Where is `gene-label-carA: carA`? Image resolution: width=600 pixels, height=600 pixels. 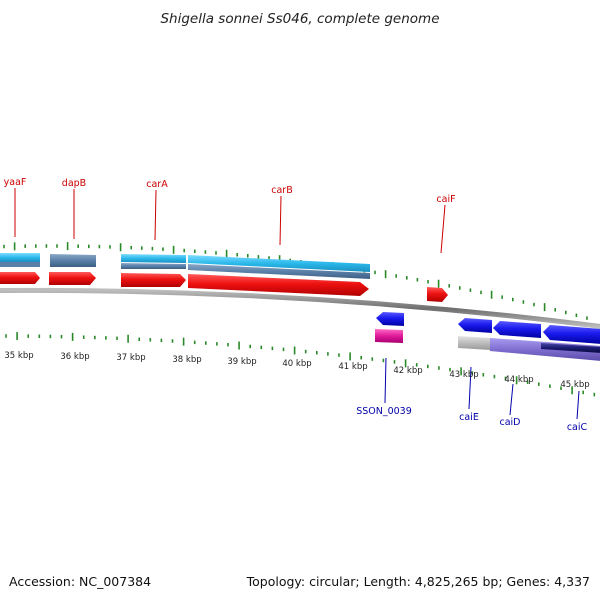 gene-label-carA: carA is located at coordinates (157, 184).